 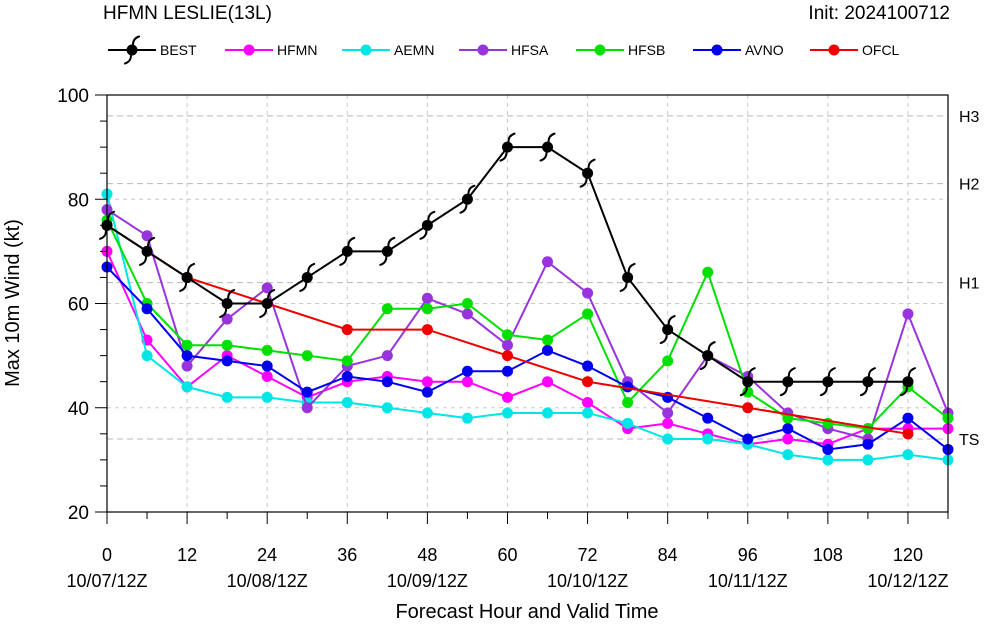 What do you see at coordinates (969, 117) in the screenshot?
I see `intensity-label: H3` at bounding box center [969, 117].